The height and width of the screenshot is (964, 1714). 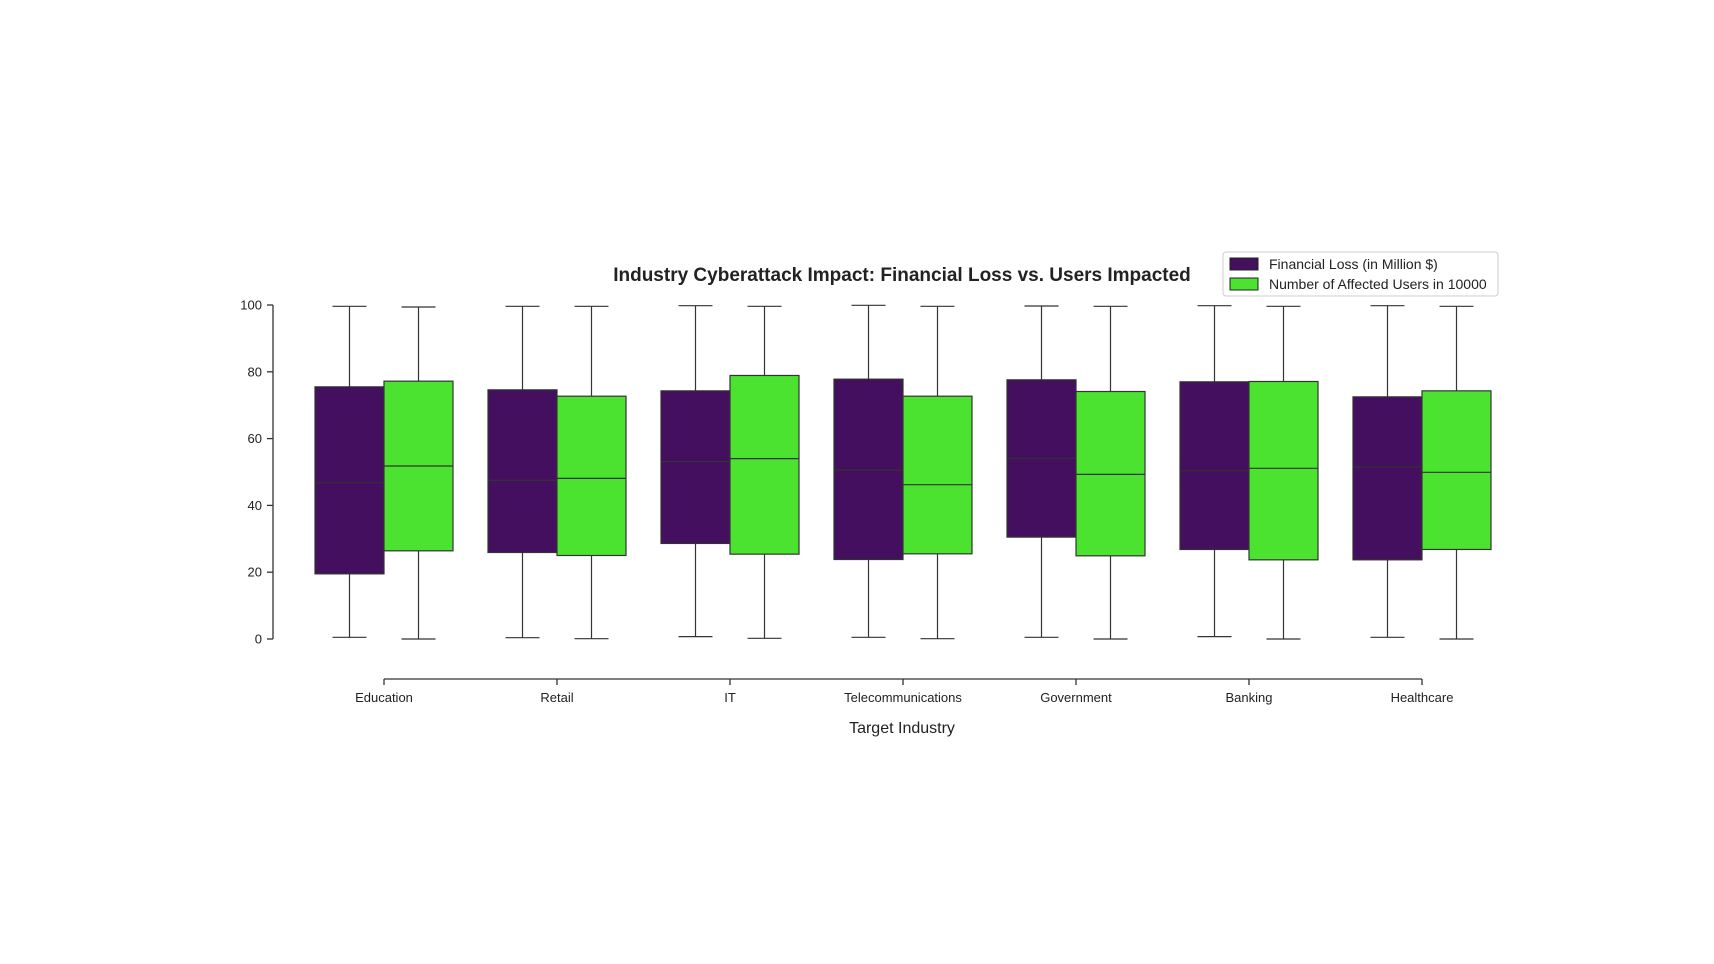 What do you see at coordinates (1244, 284) in the screenshot?
I see `legend-swatch-affected-users` at bounding box center [1244, 284].